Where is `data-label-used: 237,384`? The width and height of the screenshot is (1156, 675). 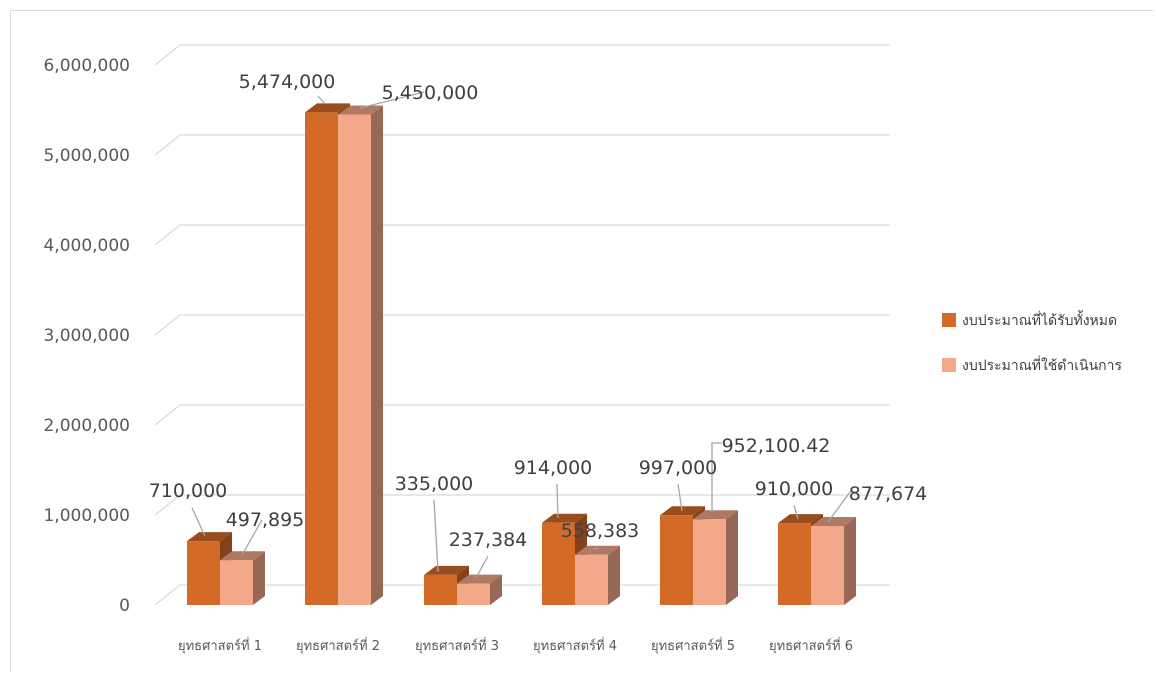 data-label-used: 237,384 is located at coordinates (488, 540).